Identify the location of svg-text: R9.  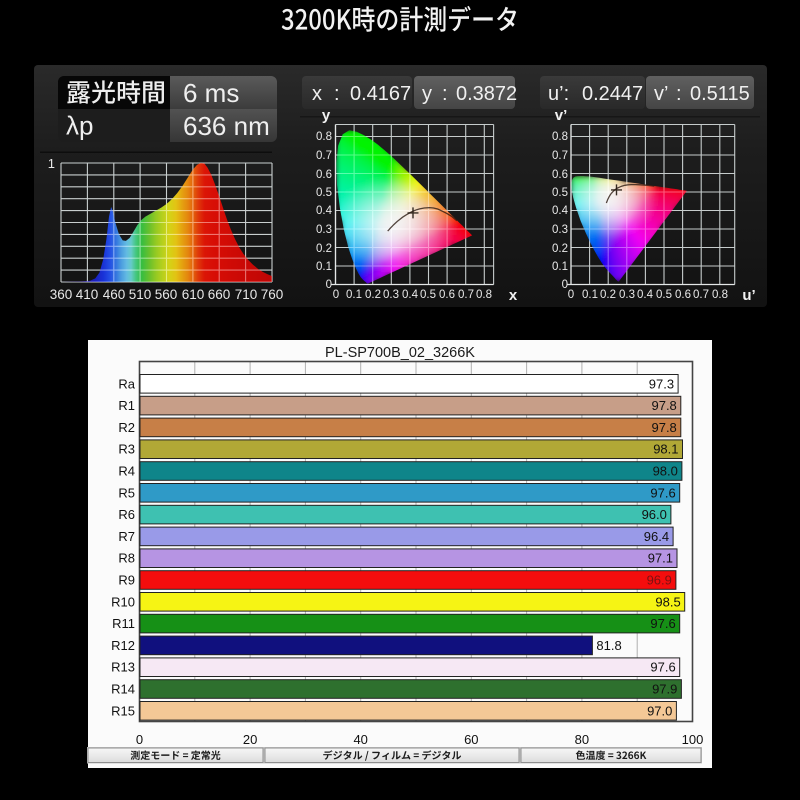
(126, 580).